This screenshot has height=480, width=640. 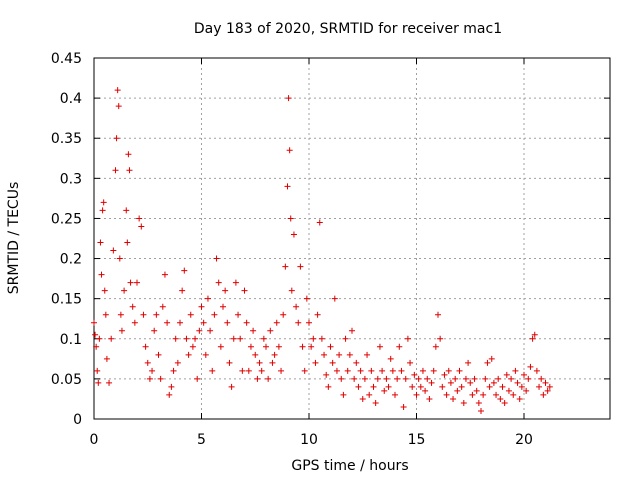 I want to click on y-tick-label: 0.1, so click(x=71, y=340).